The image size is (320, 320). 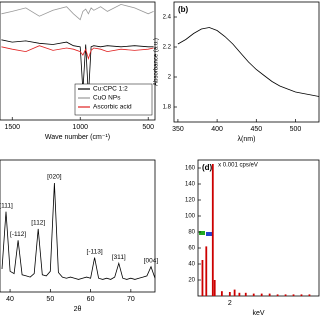 I want to click on x-tick-label: 70, so click(x=131, y=299).